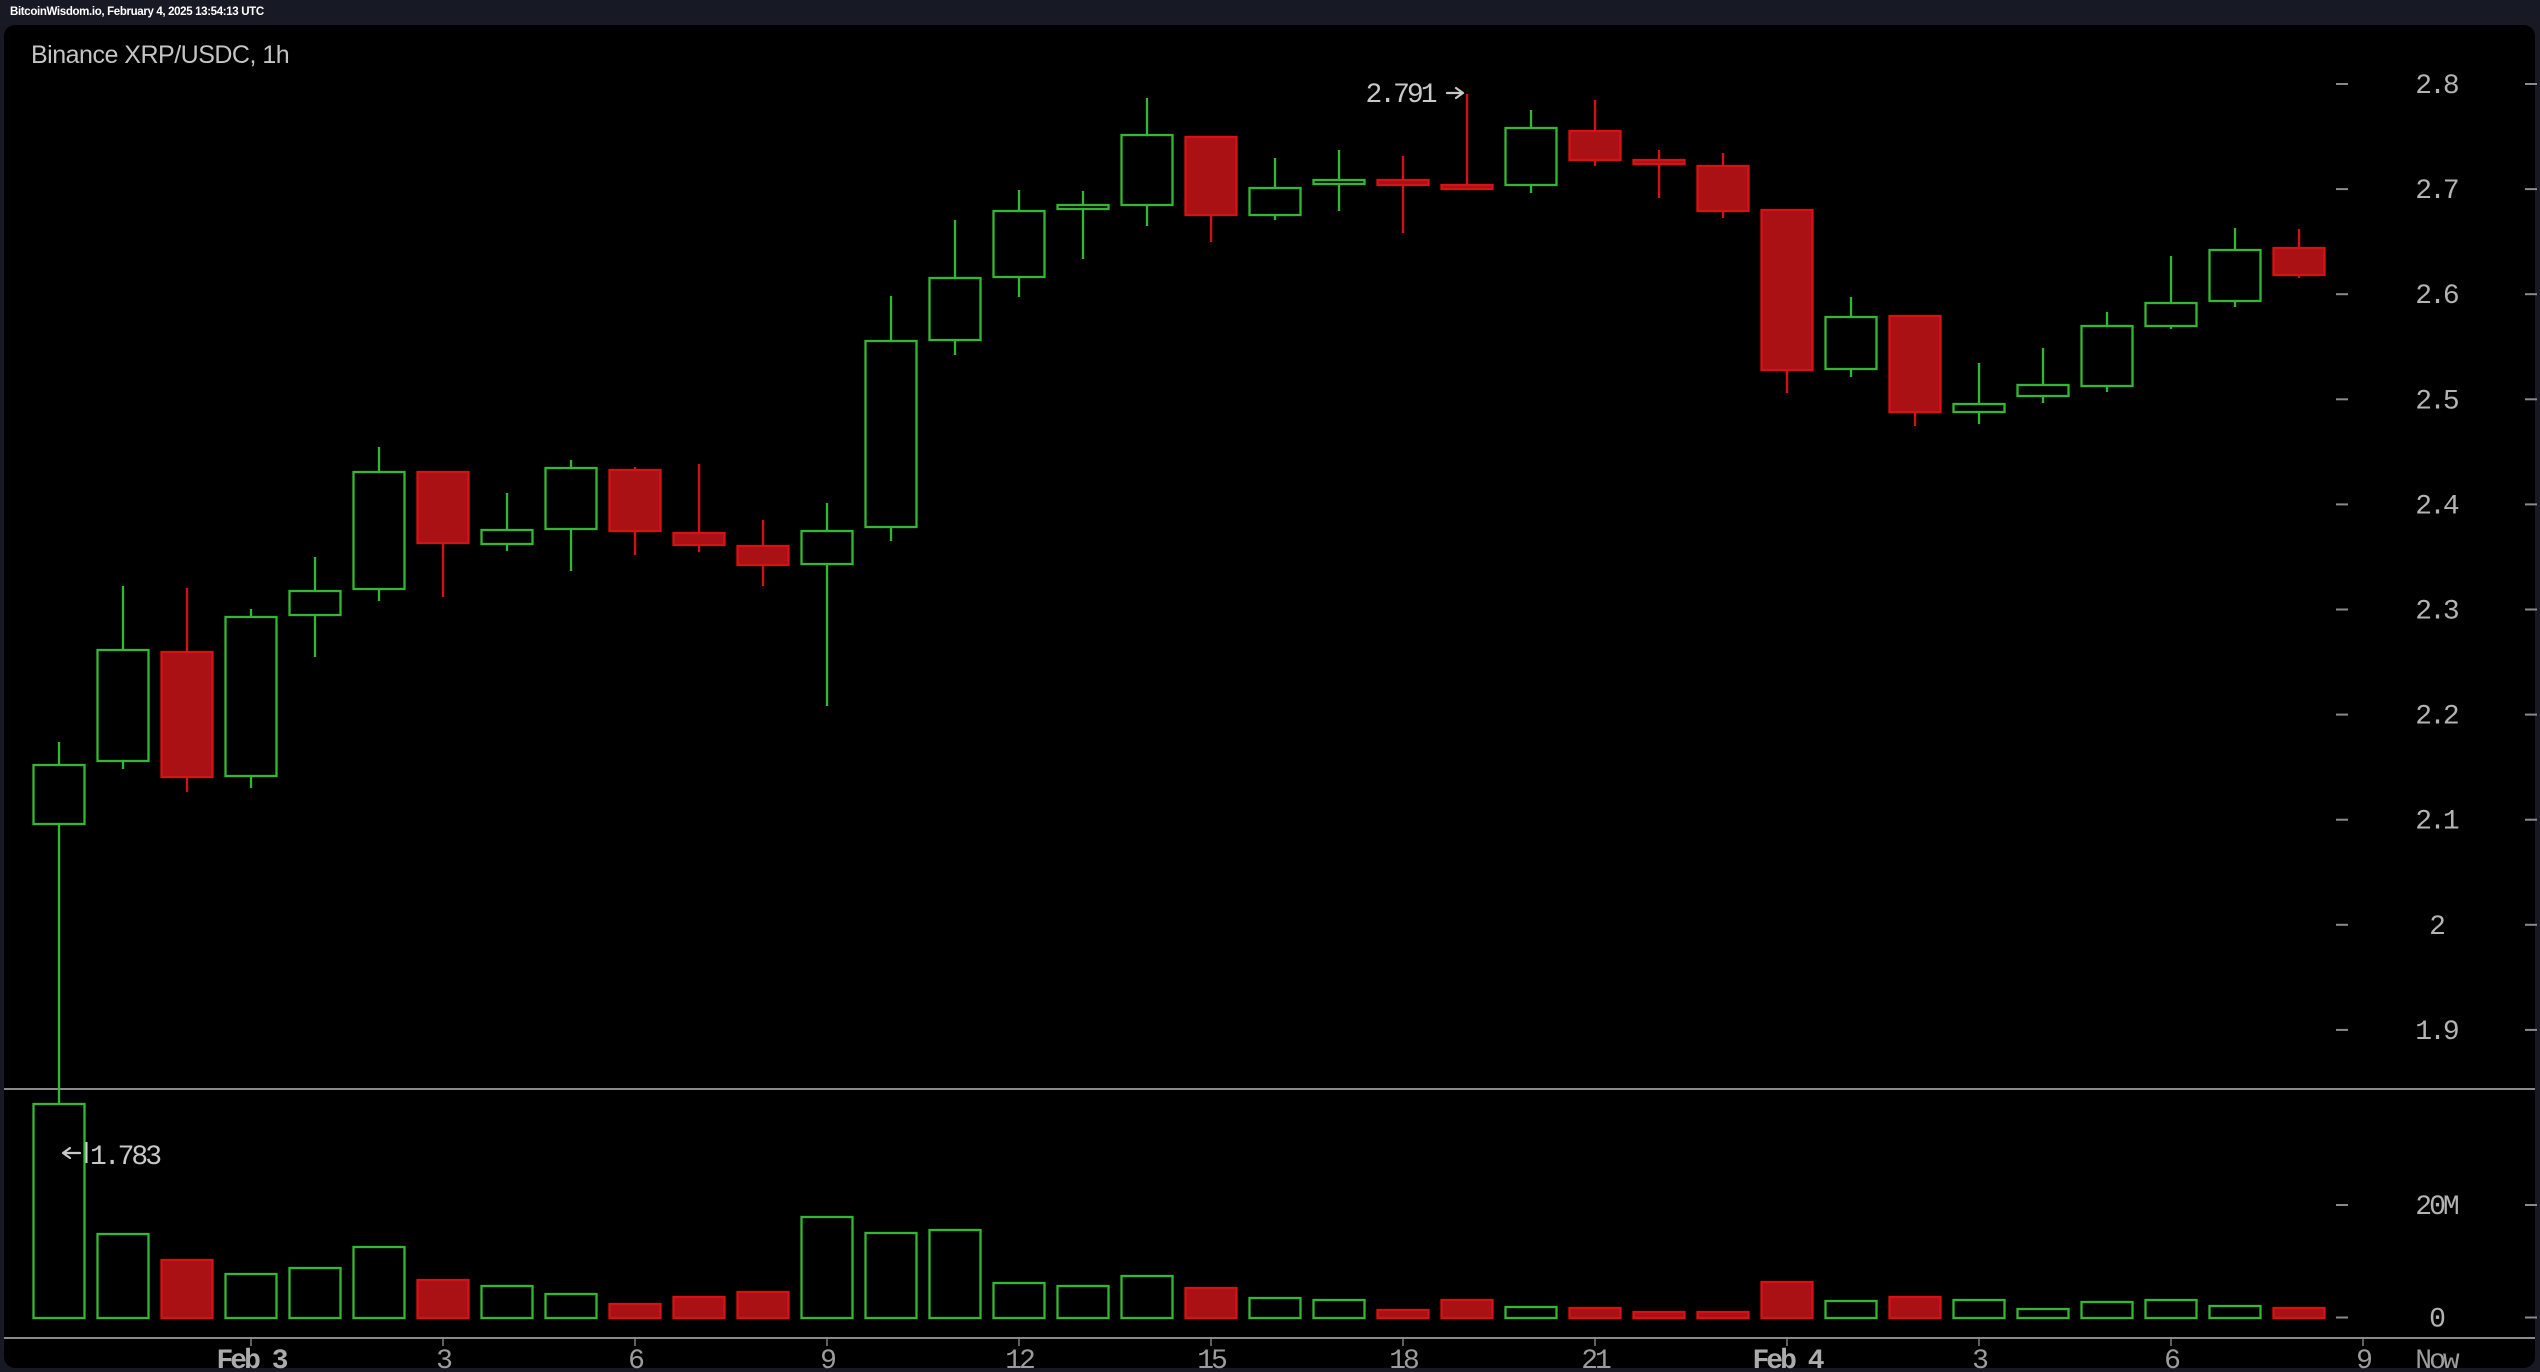  Describe the element at coordinates (1400, 95) in the screenshot. I see `svg-text: 2.791` at that location.